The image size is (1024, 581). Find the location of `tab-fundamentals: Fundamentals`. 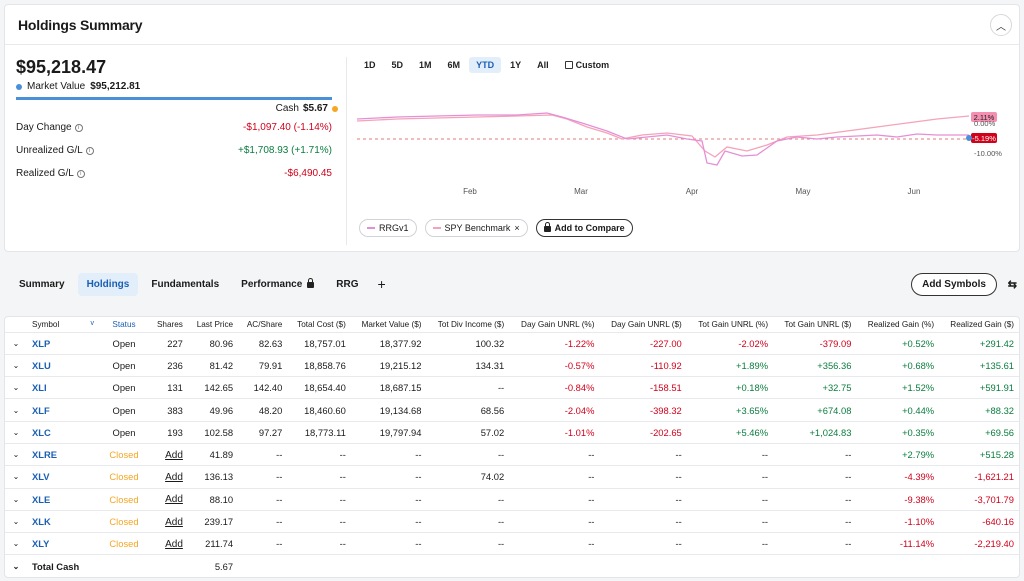

tab-fundamentals: Fundamentals is located at coordinates (185, 284).